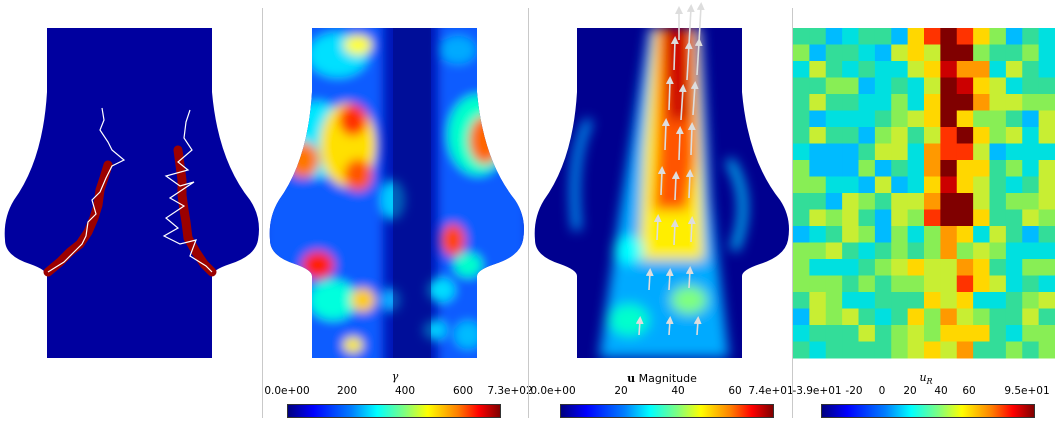 The width and height of the screenshot is (1055, 421). What do you see at coordinates (187, 191) in the screenshot?
I see `right-crack-path` at bounding box center [187, 191].